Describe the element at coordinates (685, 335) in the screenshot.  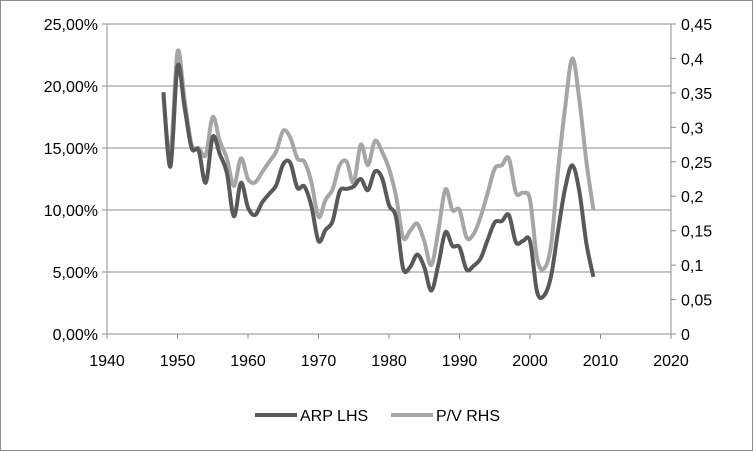
I see `y-right-tick-label: 0` at that location.